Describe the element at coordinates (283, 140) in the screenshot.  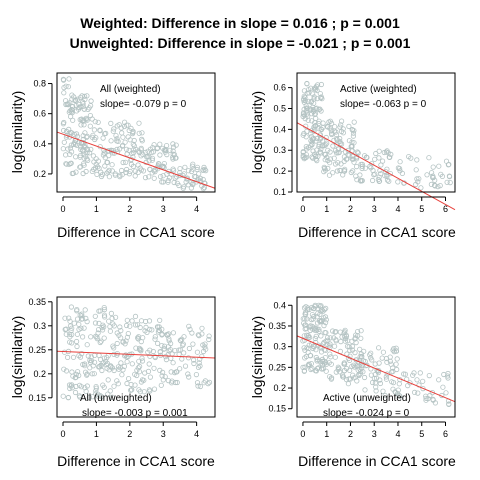
I see `y-axis: 0.1 0.2 0.3 0.4 0.5 0.6` at that location.